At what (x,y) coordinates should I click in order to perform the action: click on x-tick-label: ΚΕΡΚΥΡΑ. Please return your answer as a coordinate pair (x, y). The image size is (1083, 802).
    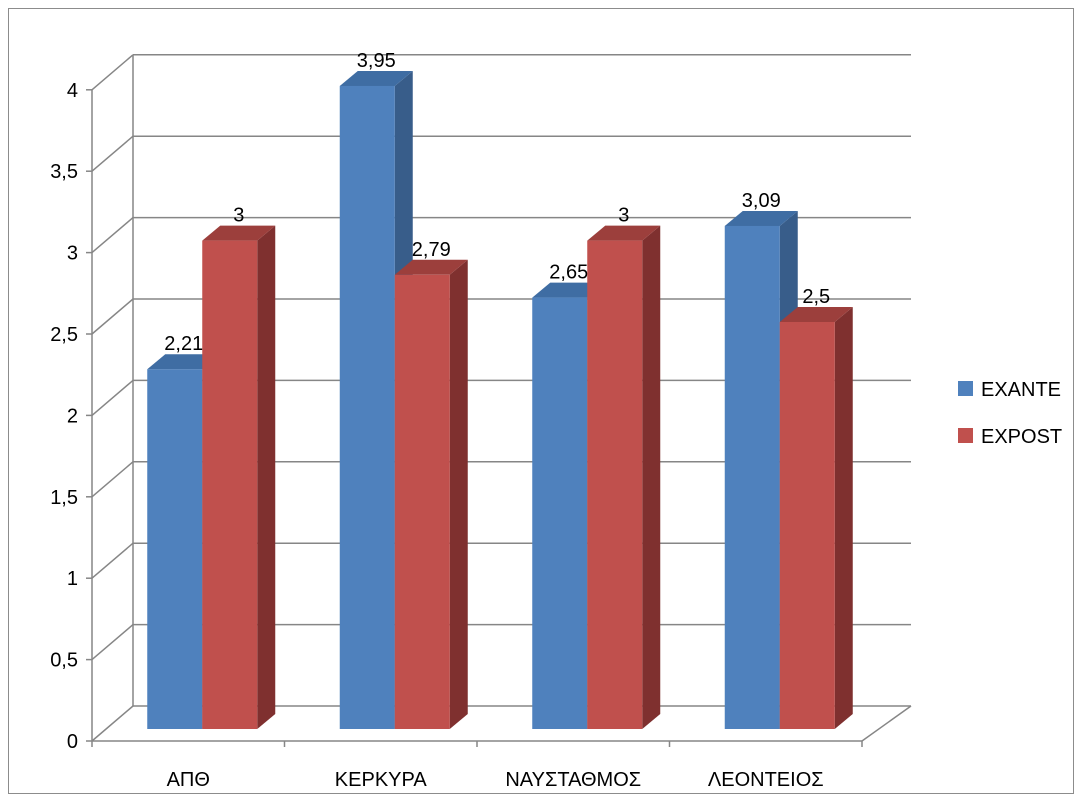
    Looking at the image, I should click on (381, 780).